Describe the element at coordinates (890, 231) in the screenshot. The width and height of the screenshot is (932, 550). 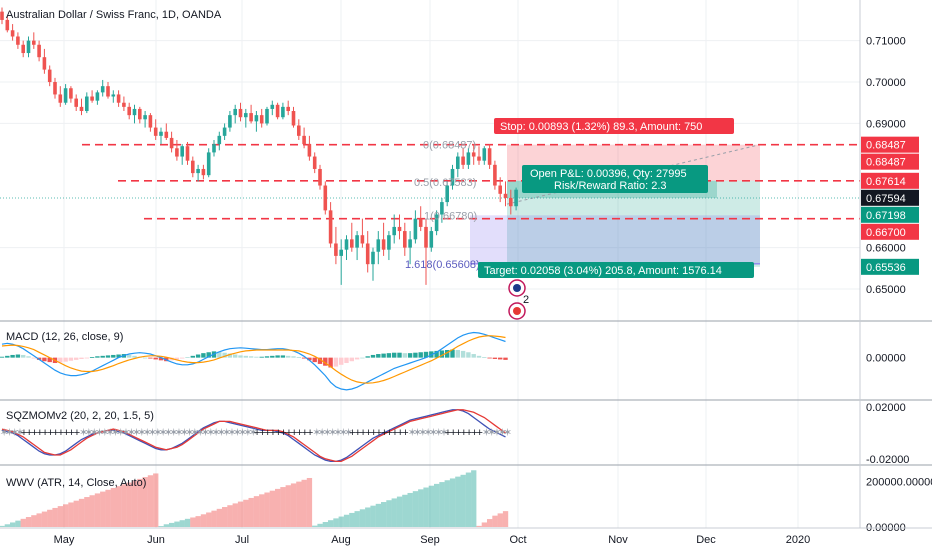
I see `price-axis-label: 0.66700` at that location.